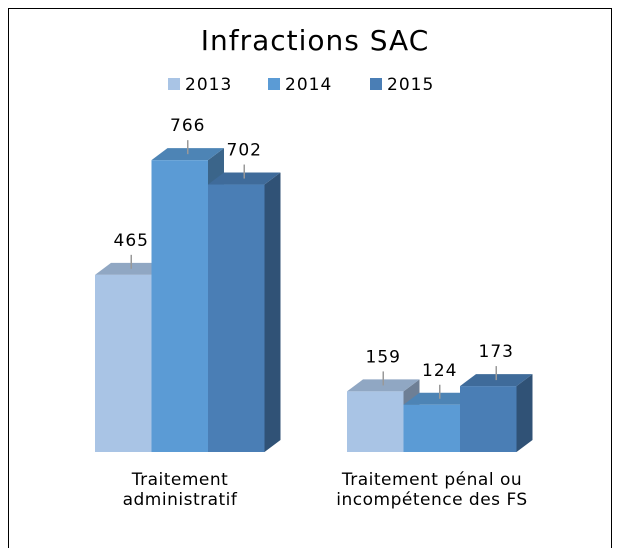 The width and height of the screenshot is (618, 548). Describe the element at coordinates (432, 490) in the screenshot. I see `category-label: Traitement pénal ou incompétence des FS` at that location.